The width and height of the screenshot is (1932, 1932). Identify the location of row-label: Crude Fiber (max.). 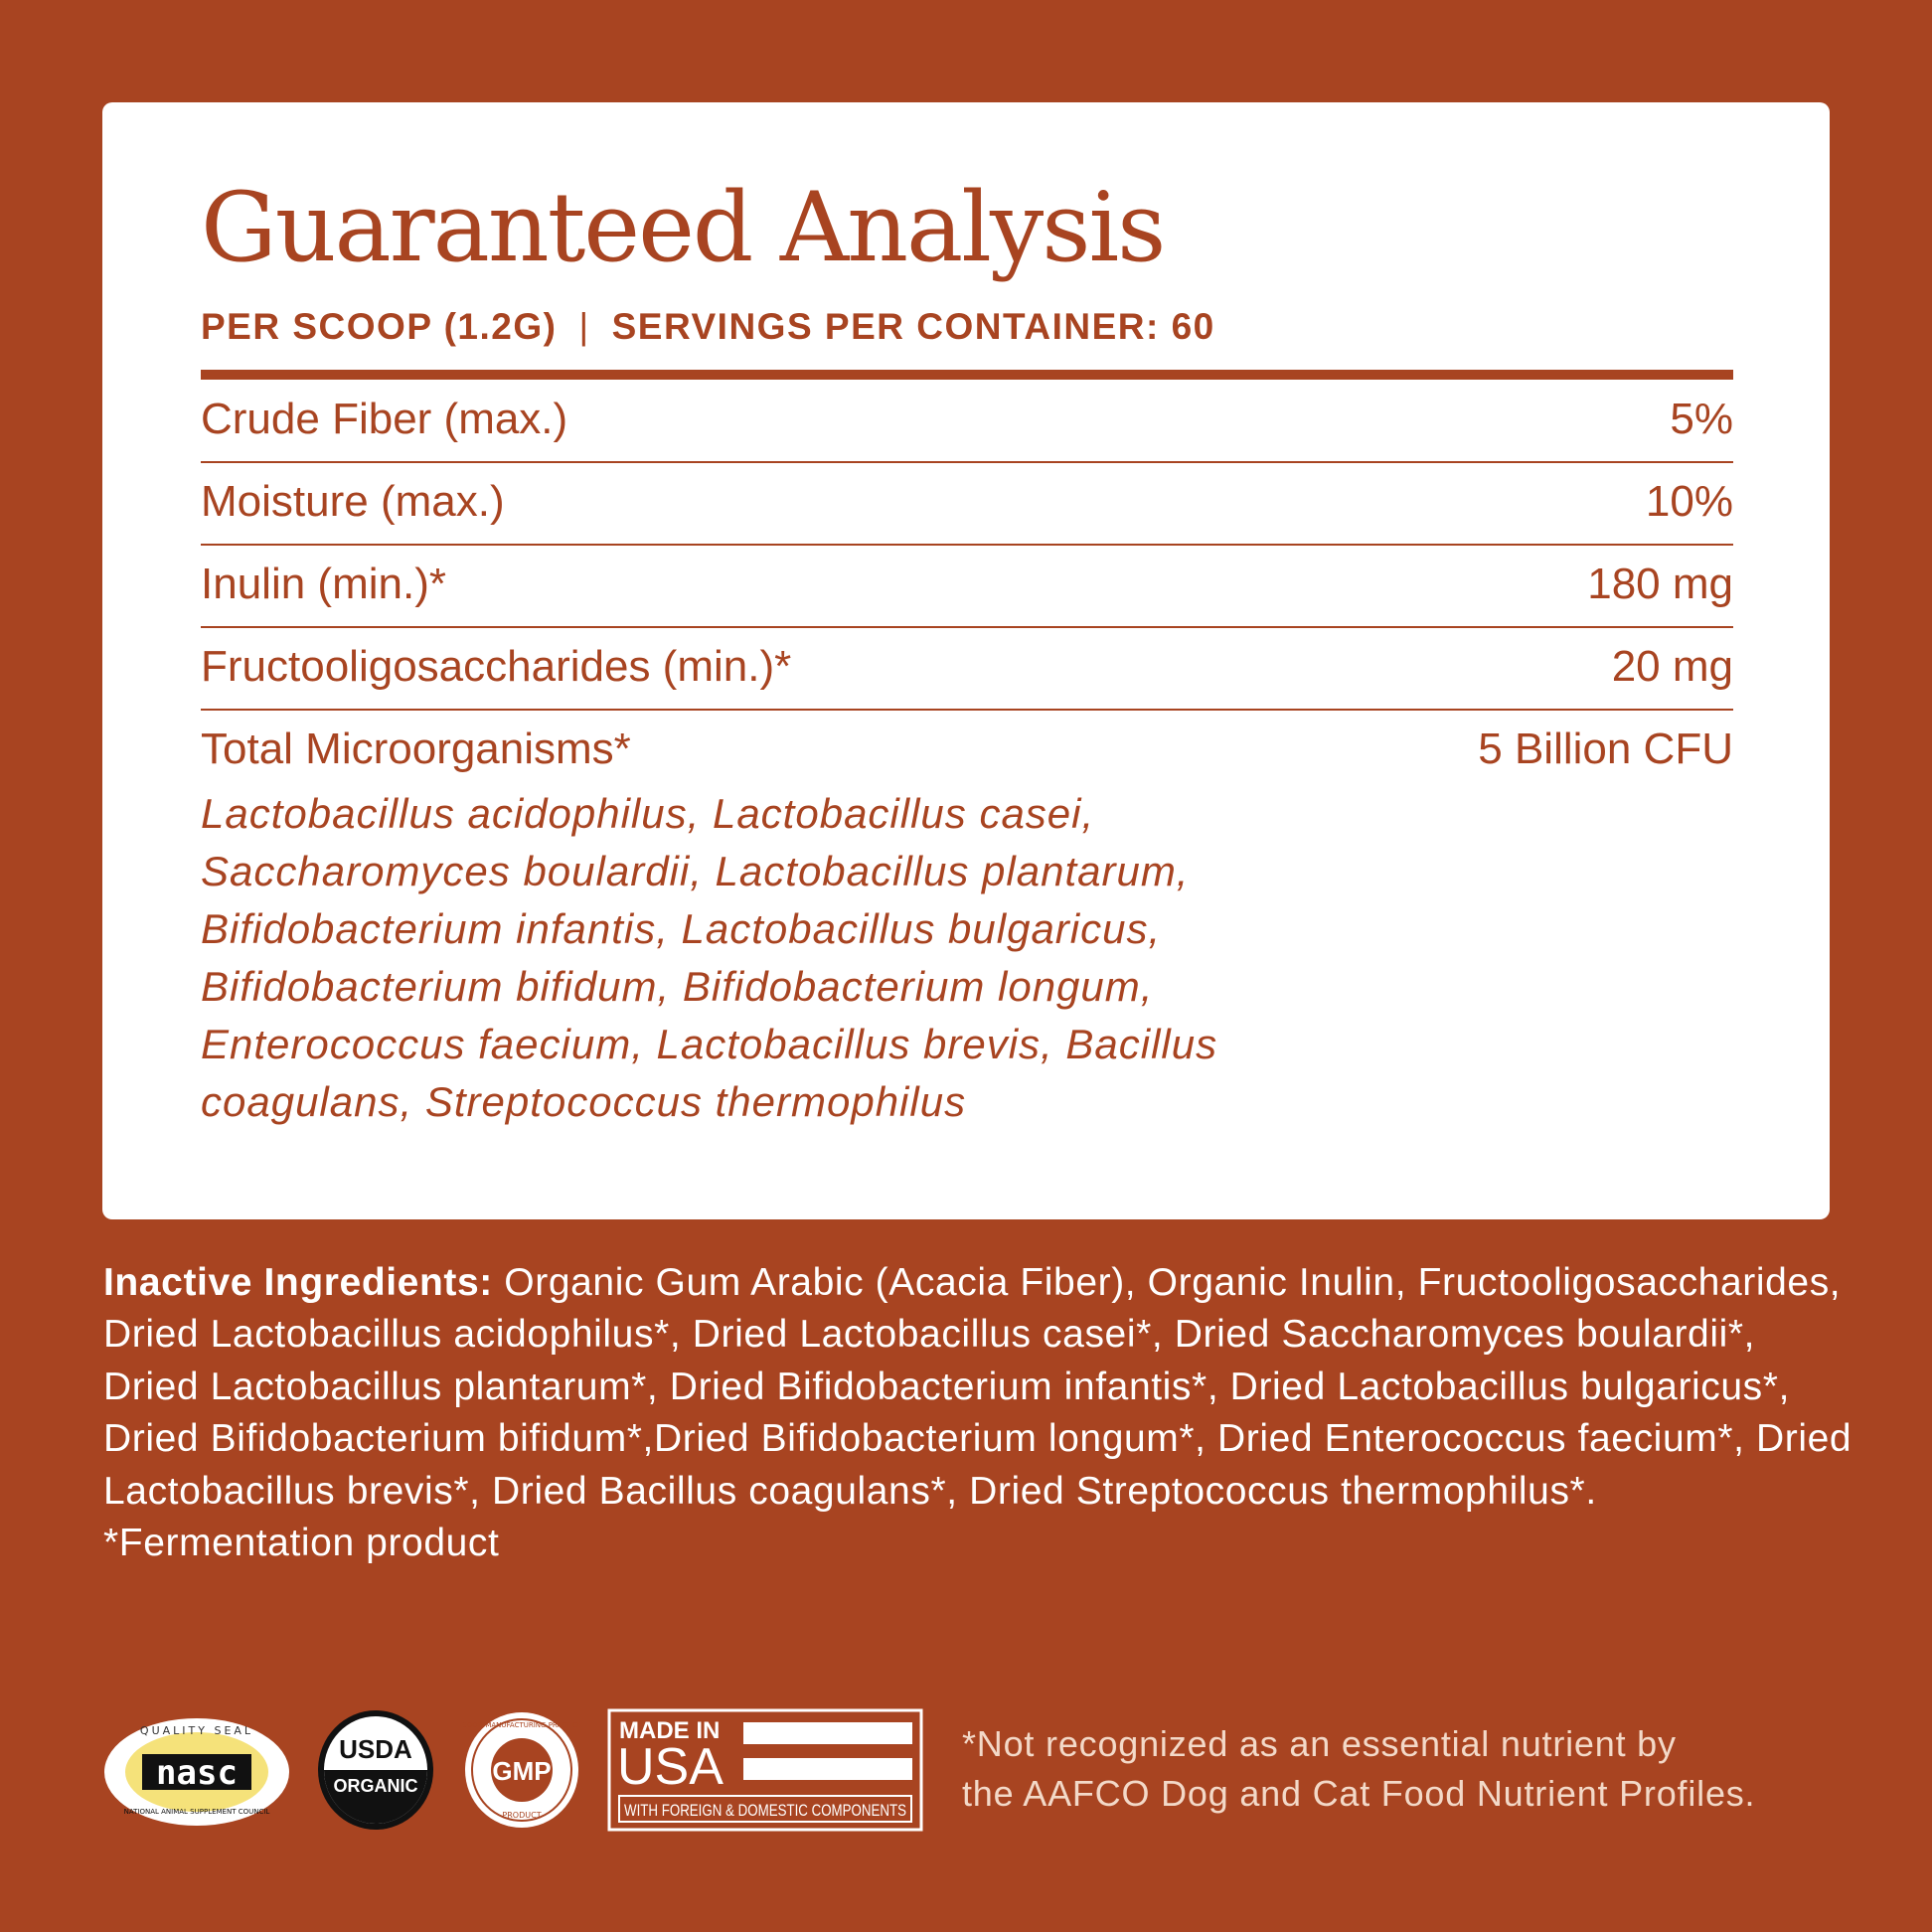
(384, 419).